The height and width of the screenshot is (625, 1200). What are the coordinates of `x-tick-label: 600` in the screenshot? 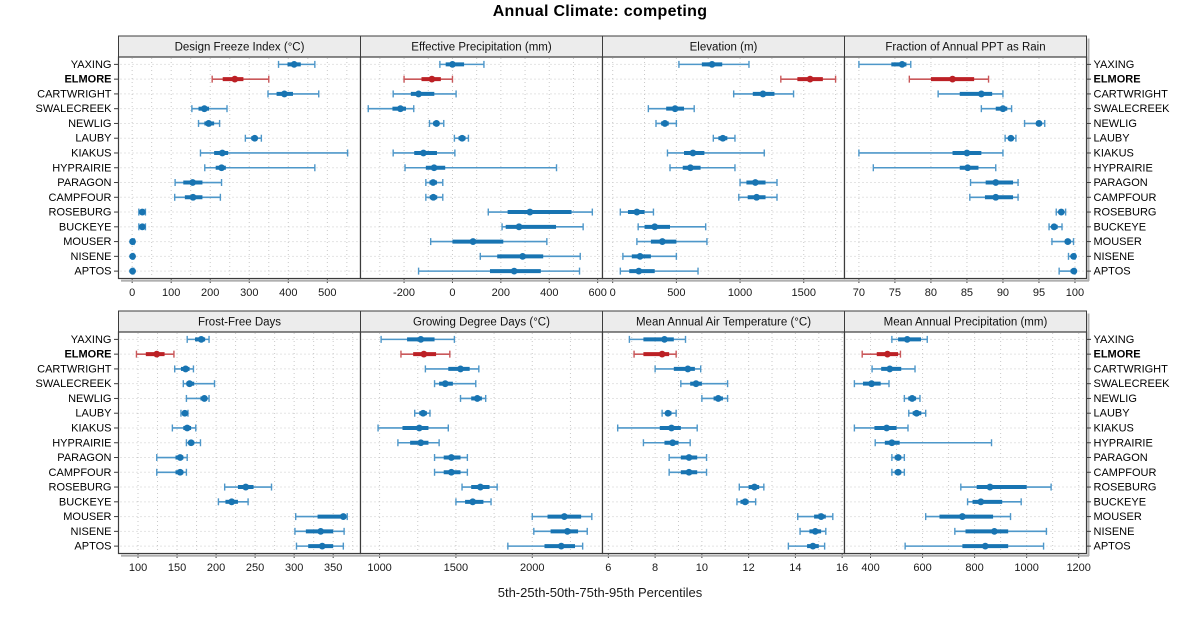 It's located at (597, 293).